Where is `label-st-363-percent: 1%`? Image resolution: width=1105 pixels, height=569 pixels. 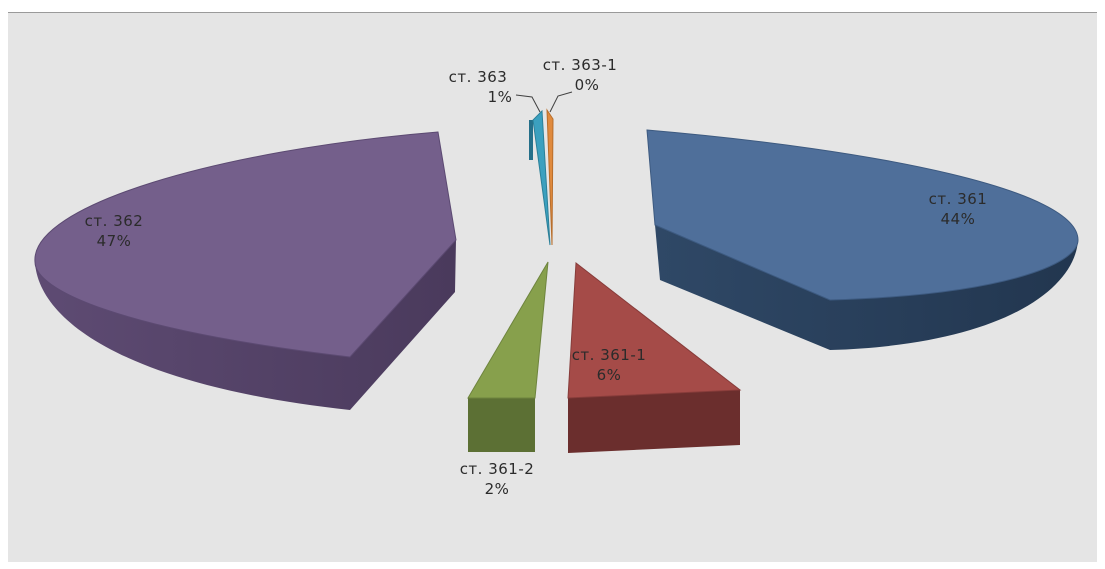 label-st-363-percent: 1% is located at coordinates (500, 97).